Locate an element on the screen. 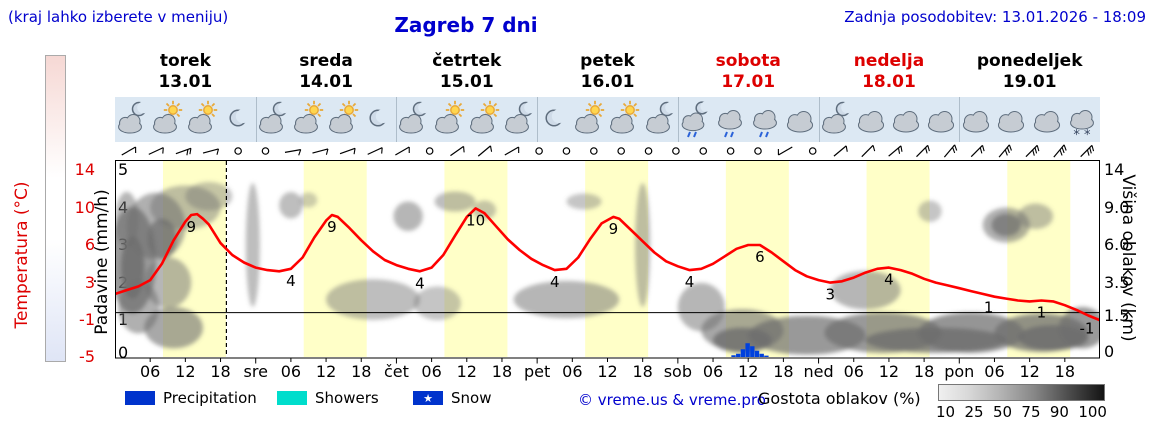  svg-text: 9 is located at coordinates (614, 229).